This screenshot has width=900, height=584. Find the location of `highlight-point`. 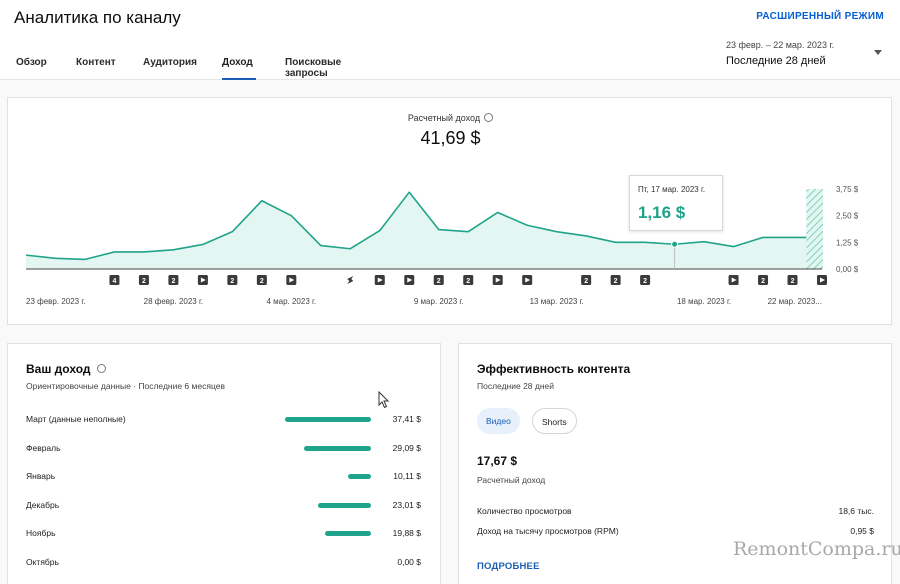

highlight-point is located at coordinates (675, 244).